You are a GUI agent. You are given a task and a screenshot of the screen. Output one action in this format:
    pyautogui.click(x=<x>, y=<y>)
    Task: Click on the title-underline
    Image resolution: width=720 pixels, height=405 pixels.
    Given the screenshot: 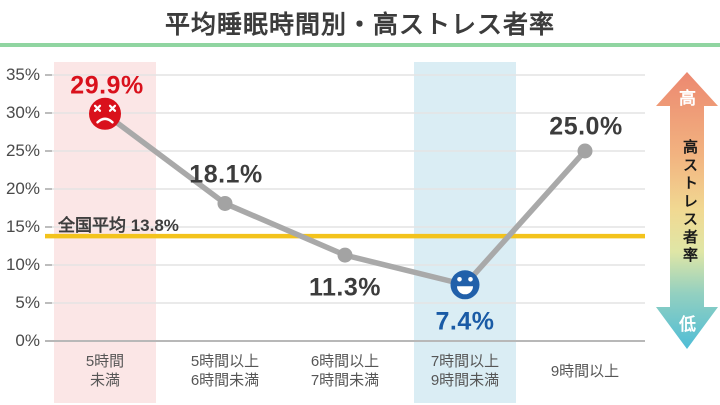 What is the action you would take?
    pyautogui.click(x=360, y=45)
    